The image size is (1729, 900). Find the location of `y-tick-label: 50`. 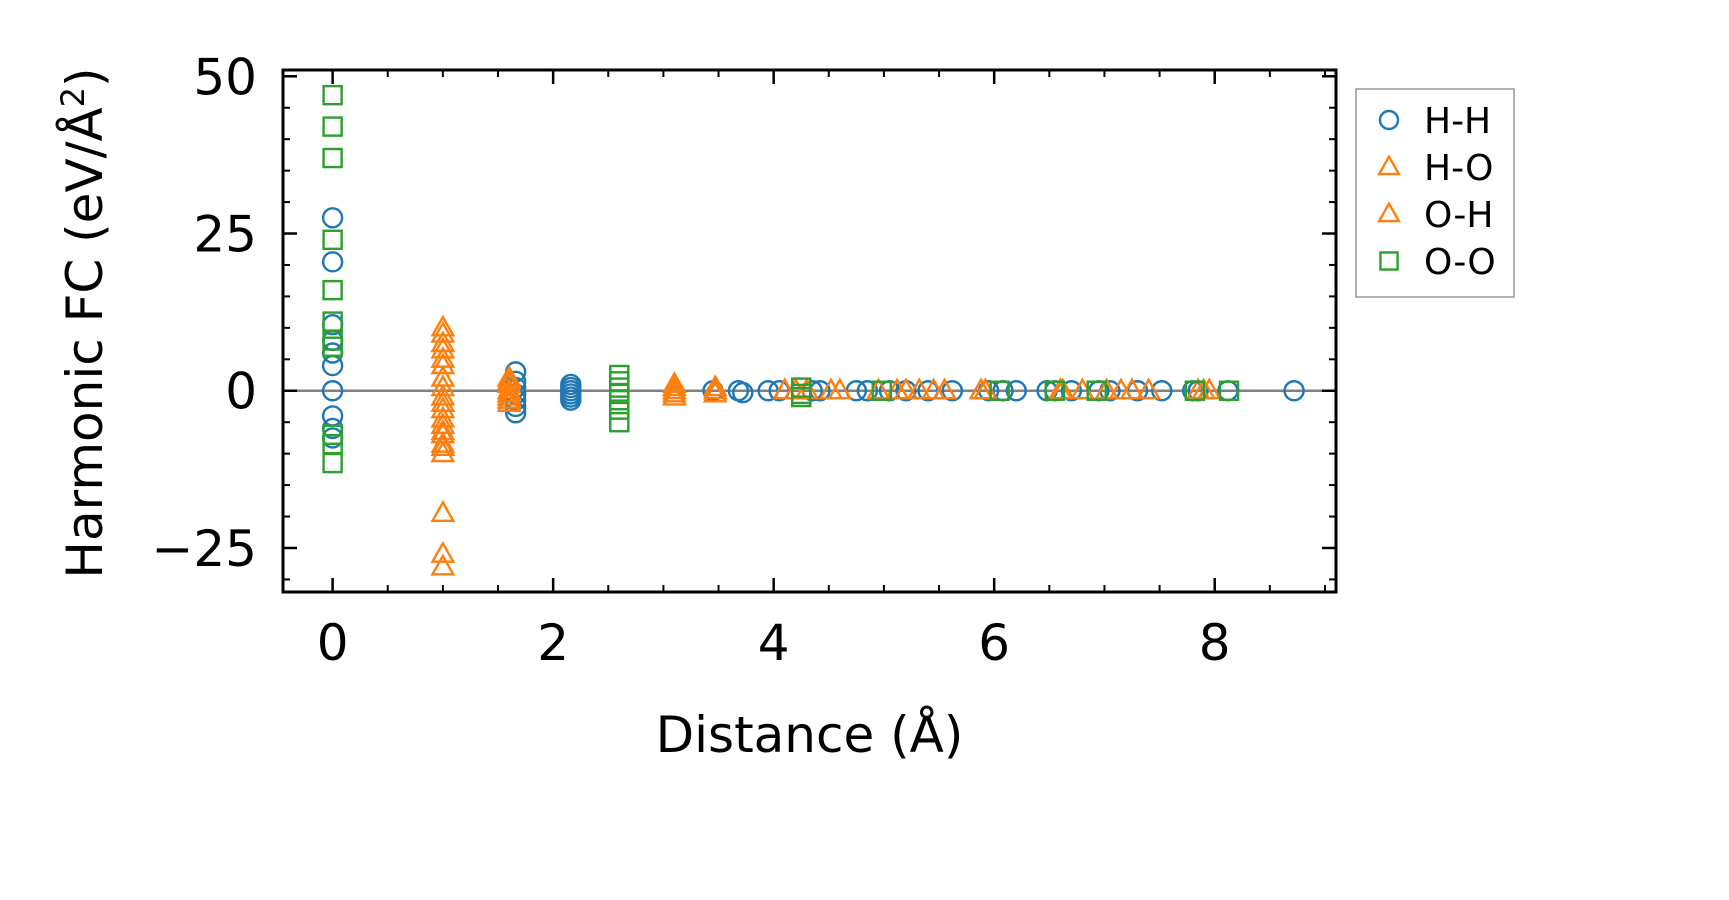

y-tick-label: 50 is located at coordinates (225, 77).